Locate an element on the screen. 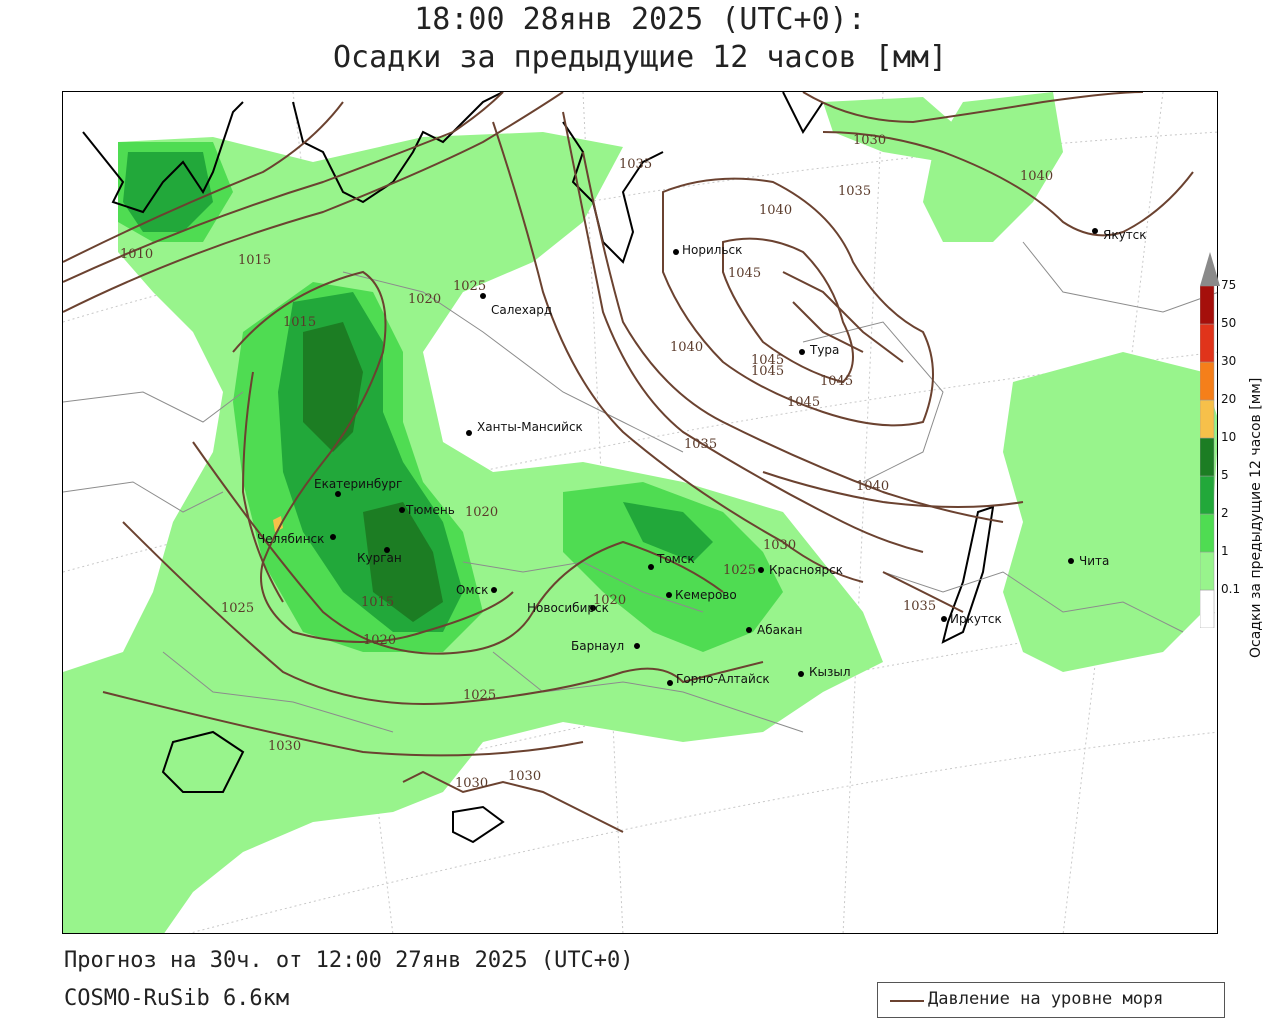 The height and width of the screenshot is (1024, 1280). city-label: Тюмень is located at coordinates (430, 510).